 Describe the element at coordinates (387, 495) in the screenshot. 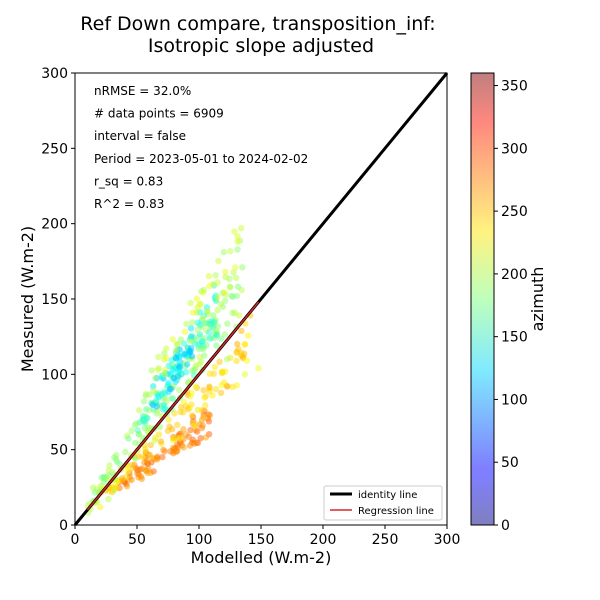

I see `legend-identity-label: identity line` at that location.